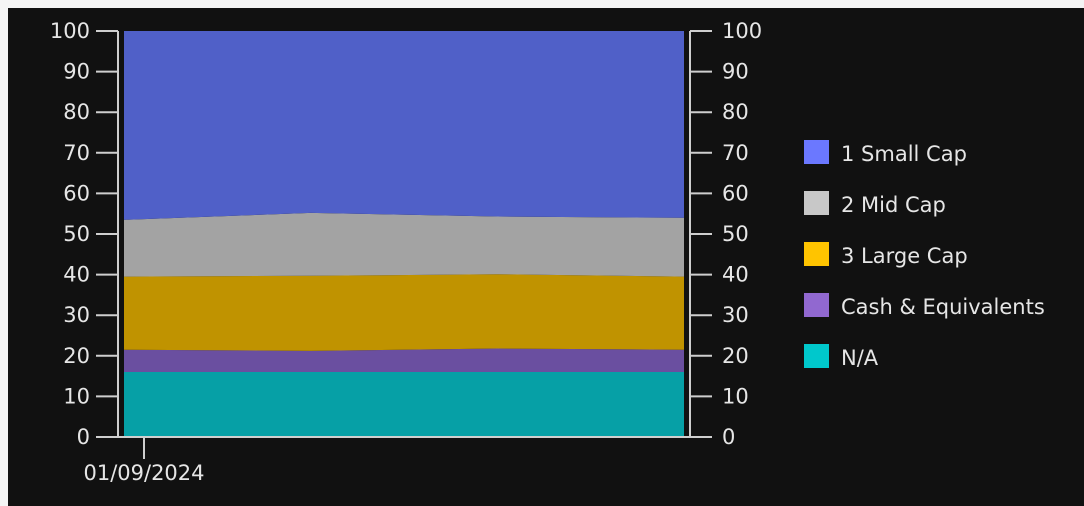 The height and width of the screenshot is (506, 1084). Describe the element at coordinates (943, 307) in the screenshot. I see `legend-label-cash-equivalents: Cash & Equivalents` at that location.